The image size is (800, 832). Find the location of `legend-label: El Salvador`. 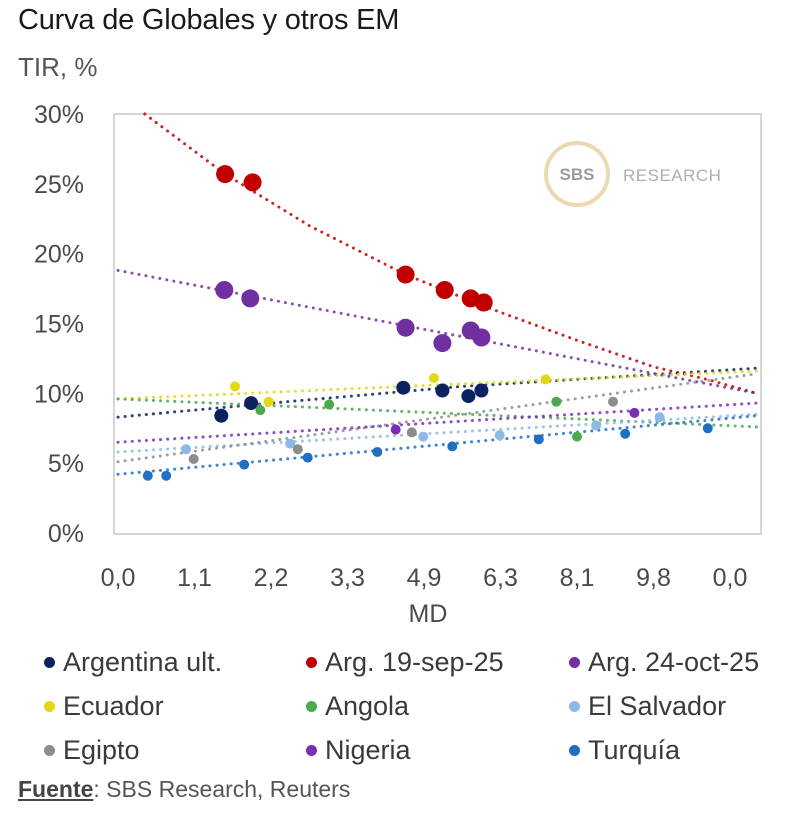

legend-label: El Salvador is located at coordinates (657, 705).